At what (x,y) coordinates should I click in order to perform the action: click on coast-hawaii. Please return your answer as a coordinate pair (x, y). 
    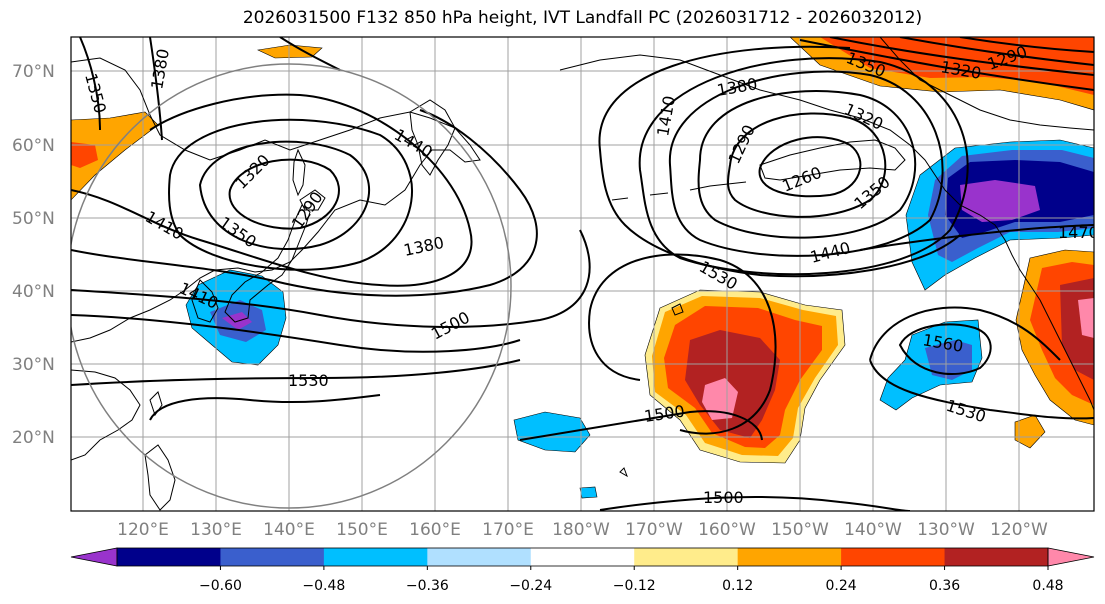
    Looking at the image, I should click on (651, 390).